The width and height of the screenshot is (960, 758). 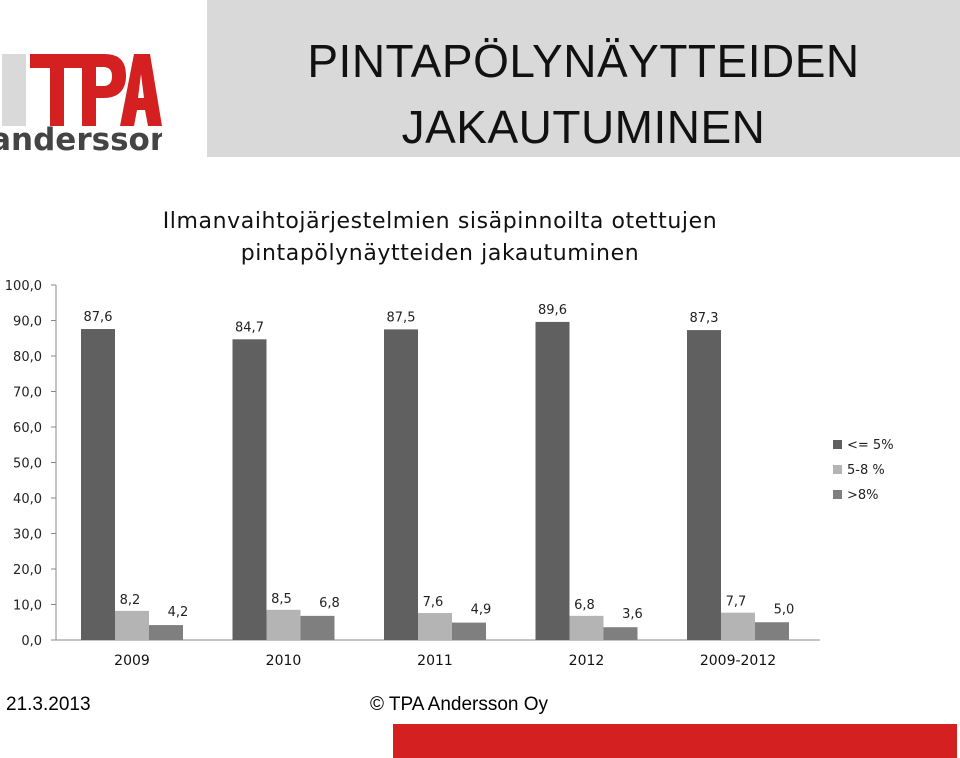 I want to click on y-tick-label: 50,0, so click(x=27, y=464).